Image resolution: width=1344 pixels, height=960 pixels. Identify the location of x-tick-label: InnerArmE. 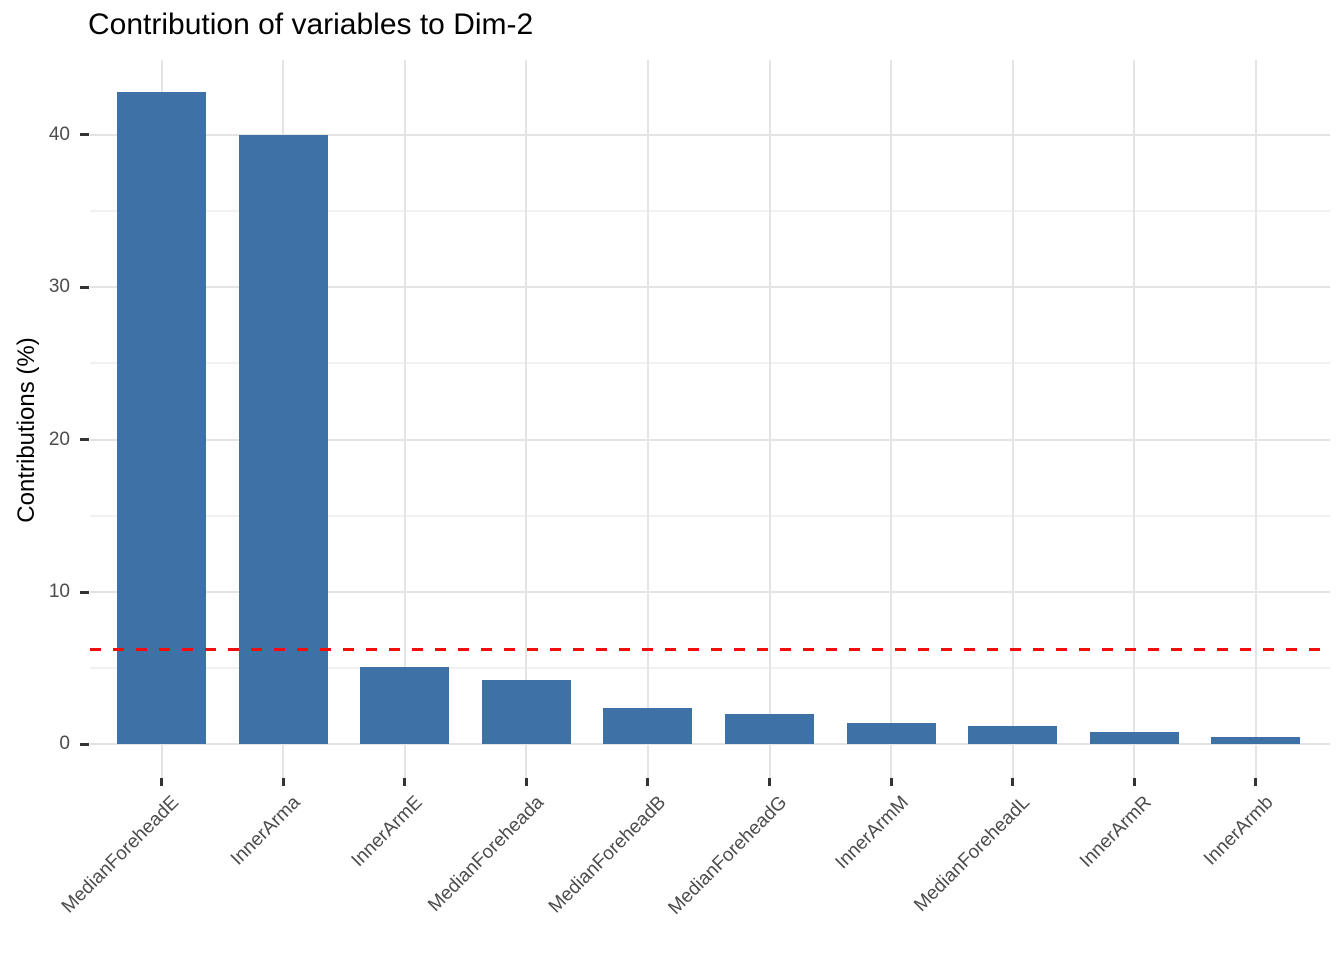
(387, 832).